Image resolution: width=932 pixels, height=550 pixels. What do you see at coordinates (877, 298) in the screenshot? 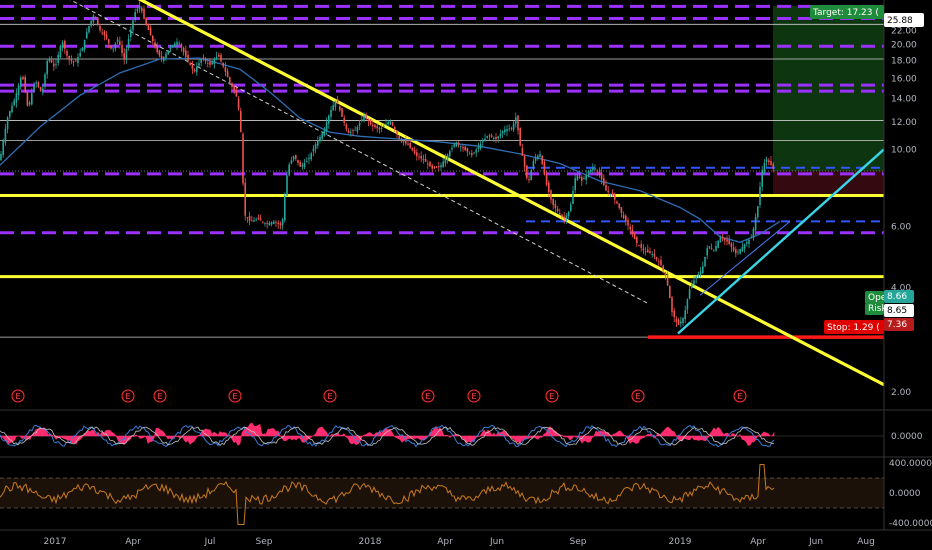
I see `price-tag-label: Ope` at bounding box center [877, 298].